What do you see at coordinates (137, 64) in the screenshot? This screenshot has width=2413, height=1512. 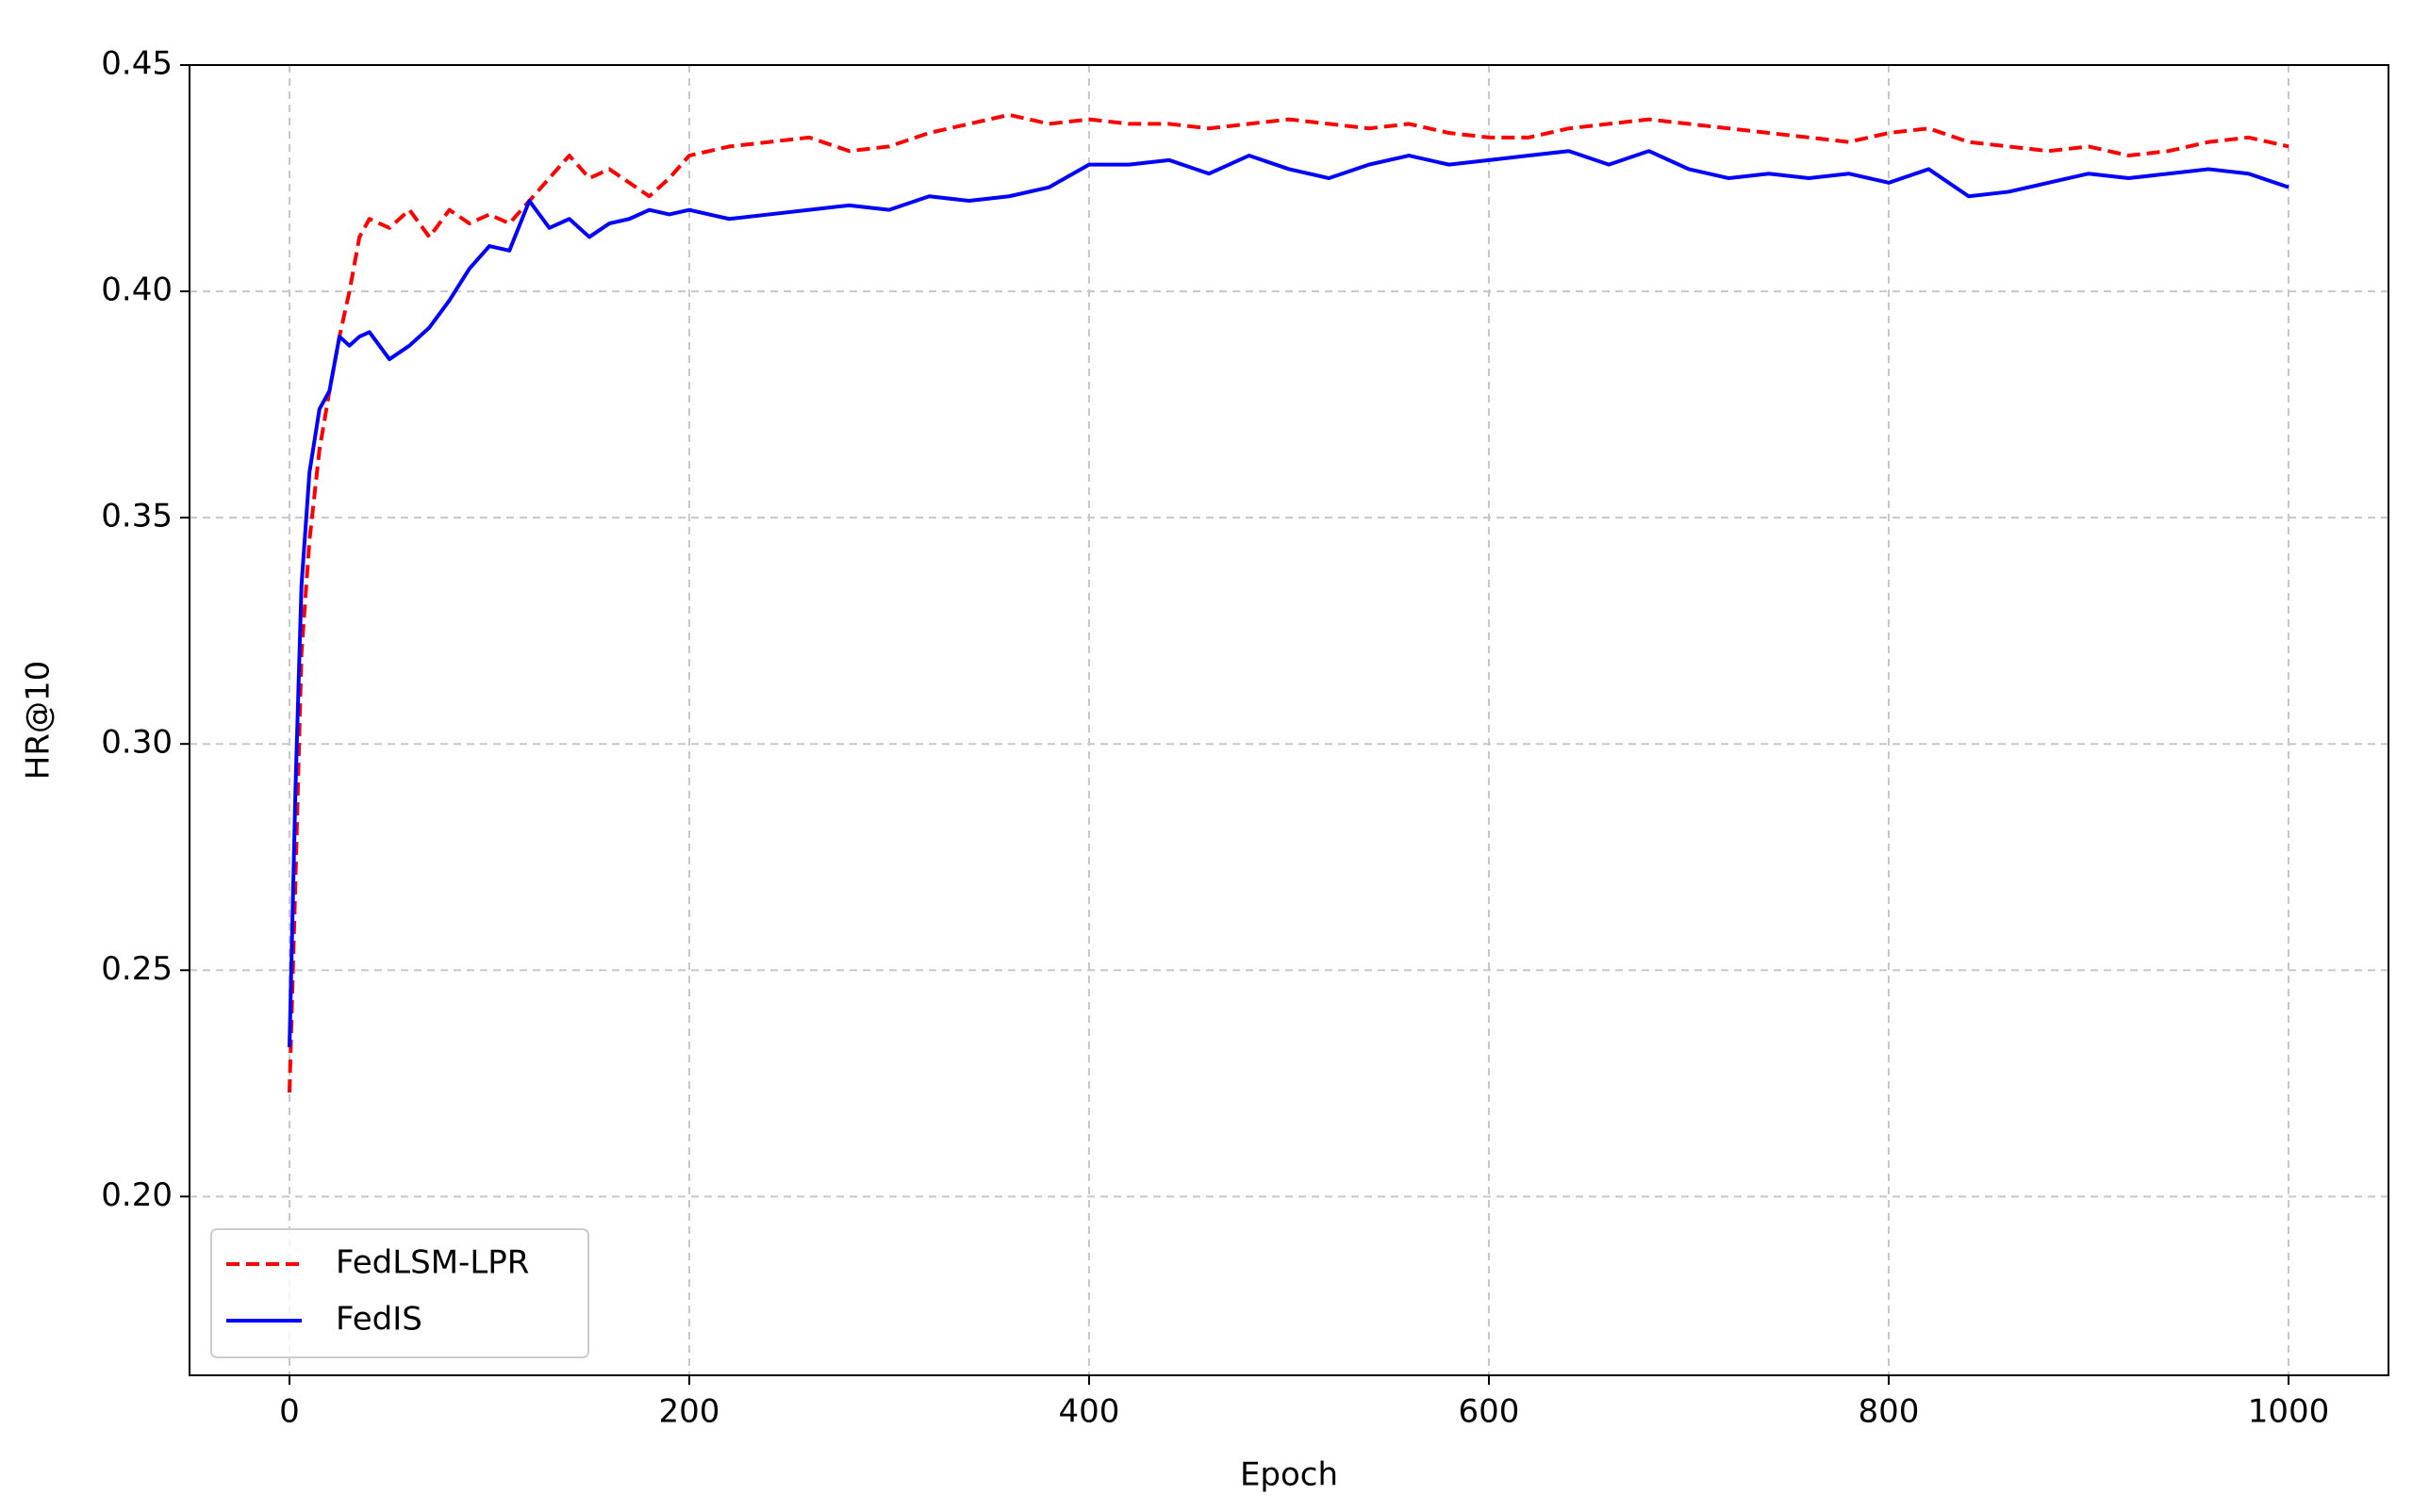 I see `y-tick-label: 0.45` at bounding box center [137, 64].